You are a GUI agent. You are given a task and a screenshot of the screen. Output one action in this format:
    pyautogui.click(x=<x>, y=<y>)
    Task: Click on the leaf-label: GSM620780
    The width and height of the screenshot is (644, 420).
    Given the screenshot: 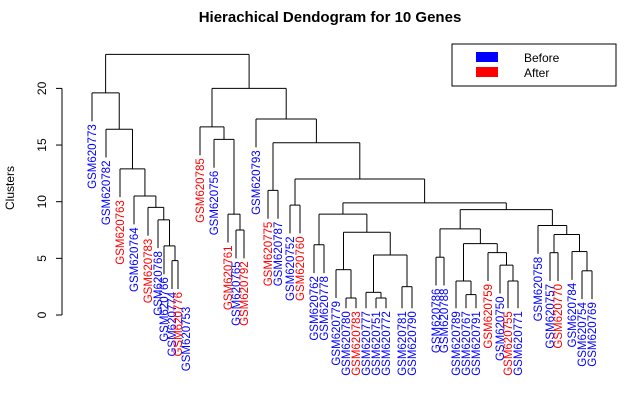 What is the action you would take?
    pyautogui.click(x=347, y=343)
    